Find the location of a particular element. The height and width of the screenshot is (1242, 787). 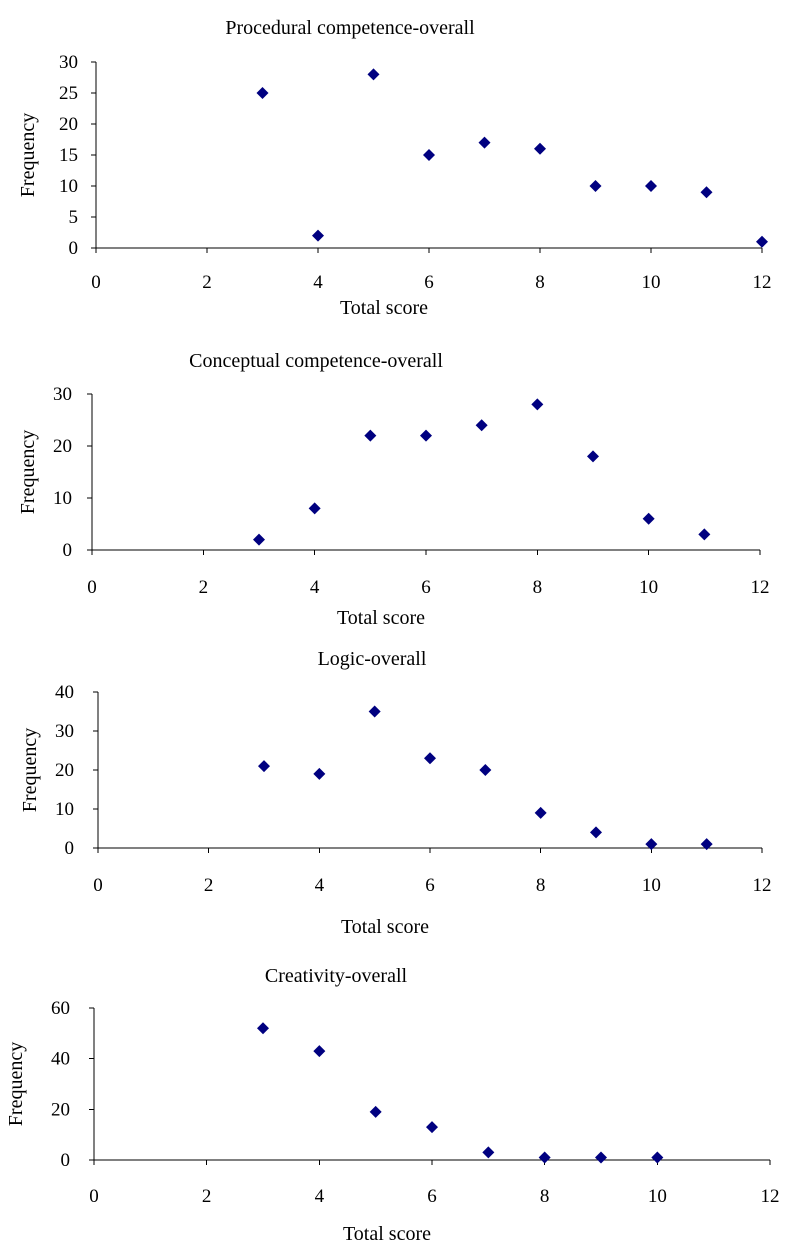

y-tick-label: 5 is located at coordinates (74, 217).